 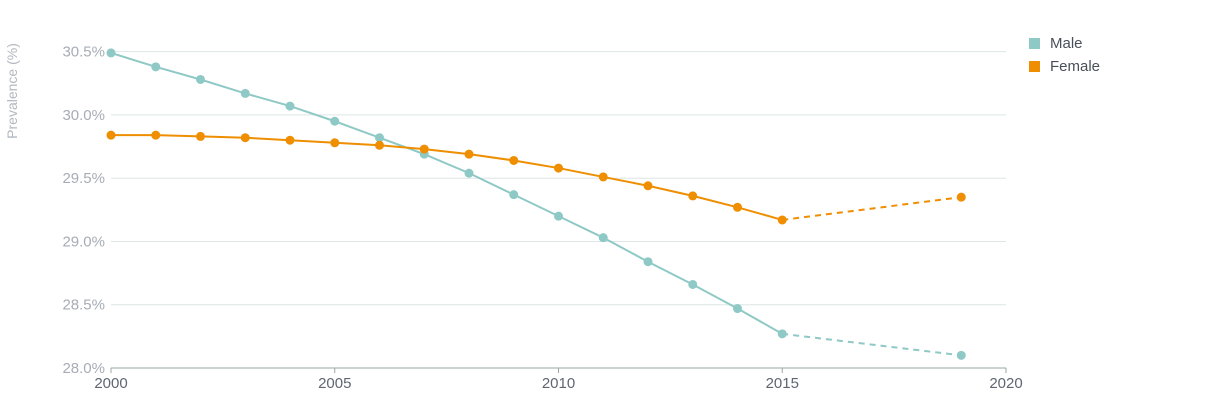 I want to click on y-tick-label: 28.0%, so click(x=83, y=368).